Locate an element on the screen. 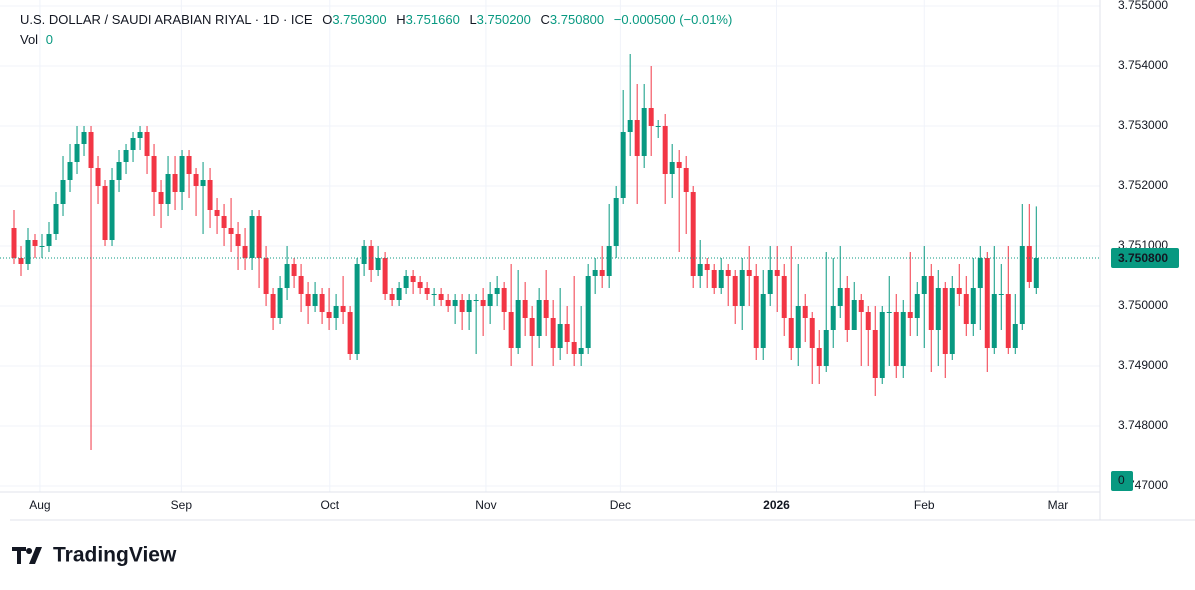 The height and width of the screenshot is (590, 1195). last-price-tag is located at coordinates (1145, 258).